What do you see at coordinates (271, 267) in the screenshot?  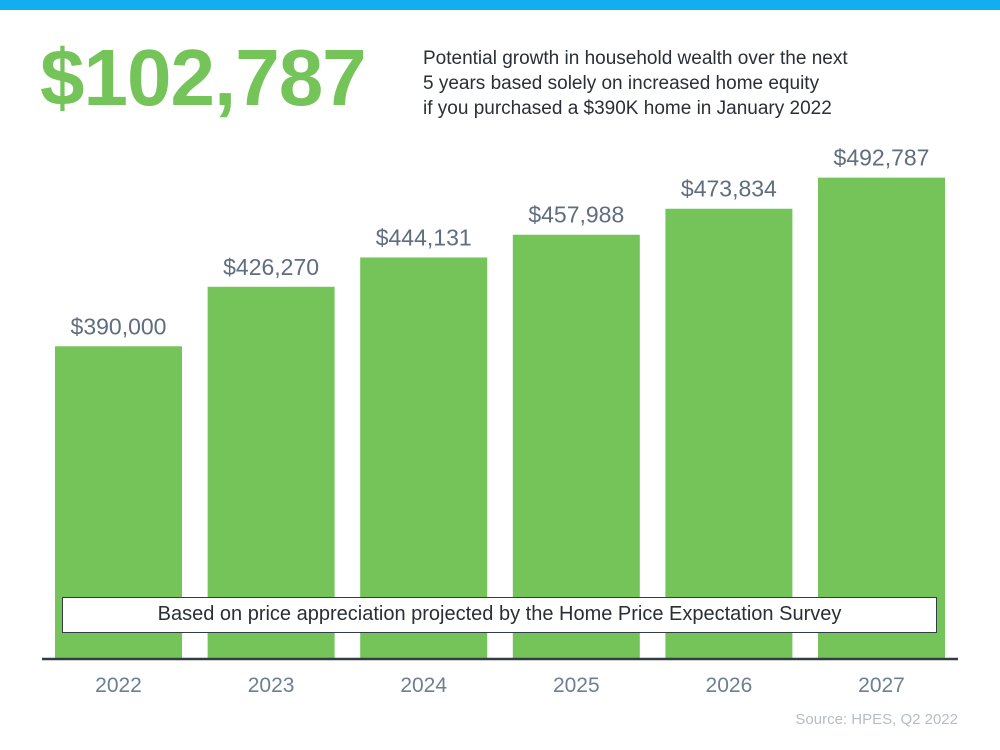 I see `data-label: $426,270` at bounding box center [271, 267].